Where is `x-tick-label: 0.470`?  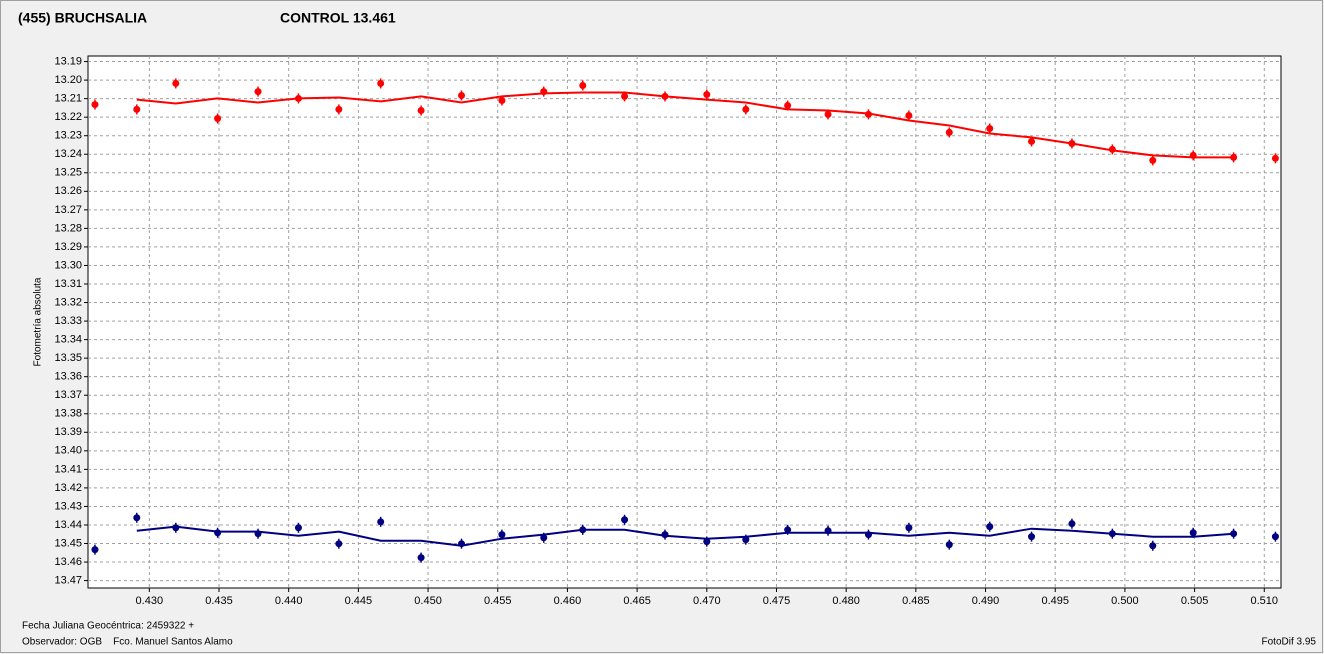
x-tick-label: 0.470 is located at coordinates (707, 601).